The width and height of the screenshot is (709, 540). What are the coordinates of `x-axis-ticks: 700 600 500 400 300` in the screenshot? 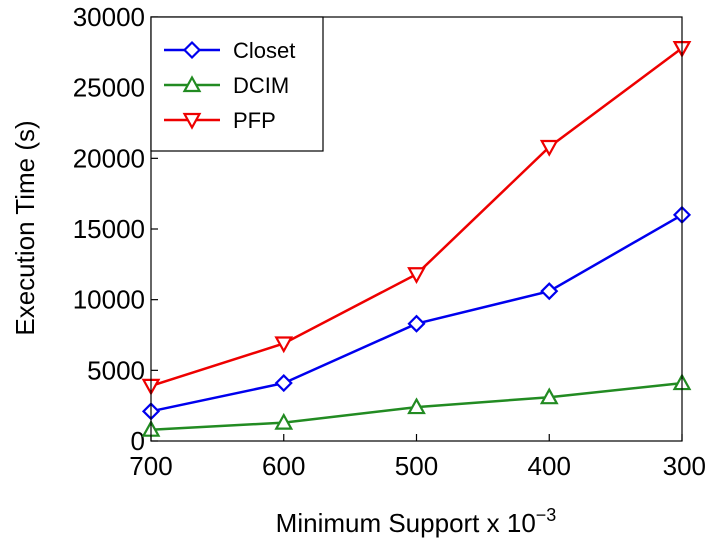 It's located at (417, 457).